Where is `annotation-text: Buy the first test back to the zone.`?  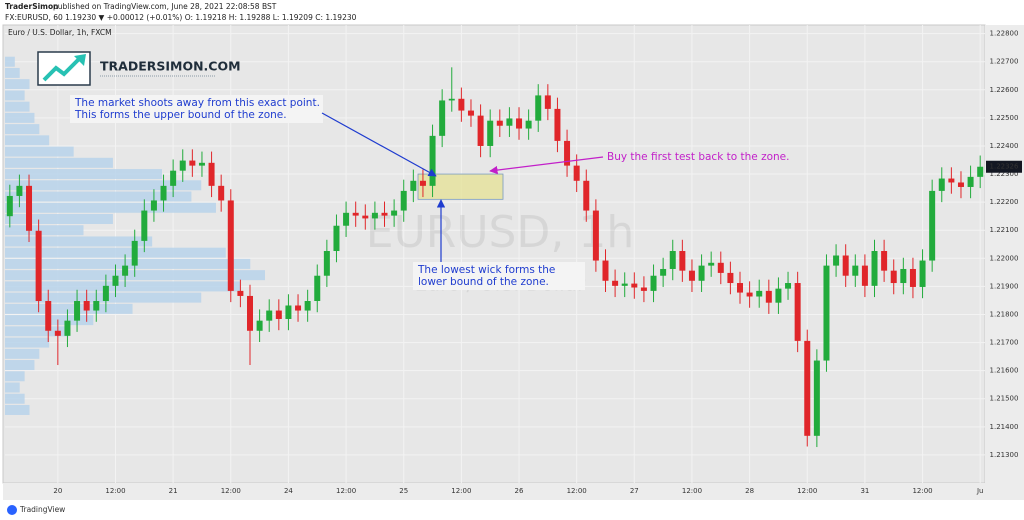
annotation-text: Buy the first test back to the zone. is located at coordinates (698, 157).